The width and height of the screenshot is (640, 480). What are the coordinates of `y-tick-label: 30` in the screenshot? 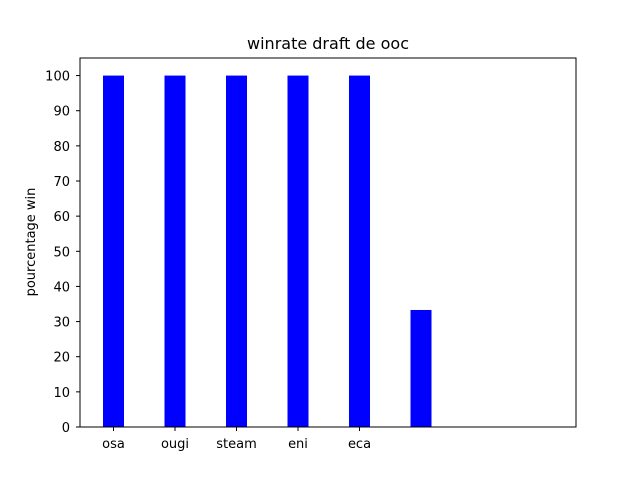 It's located at (61, 323).